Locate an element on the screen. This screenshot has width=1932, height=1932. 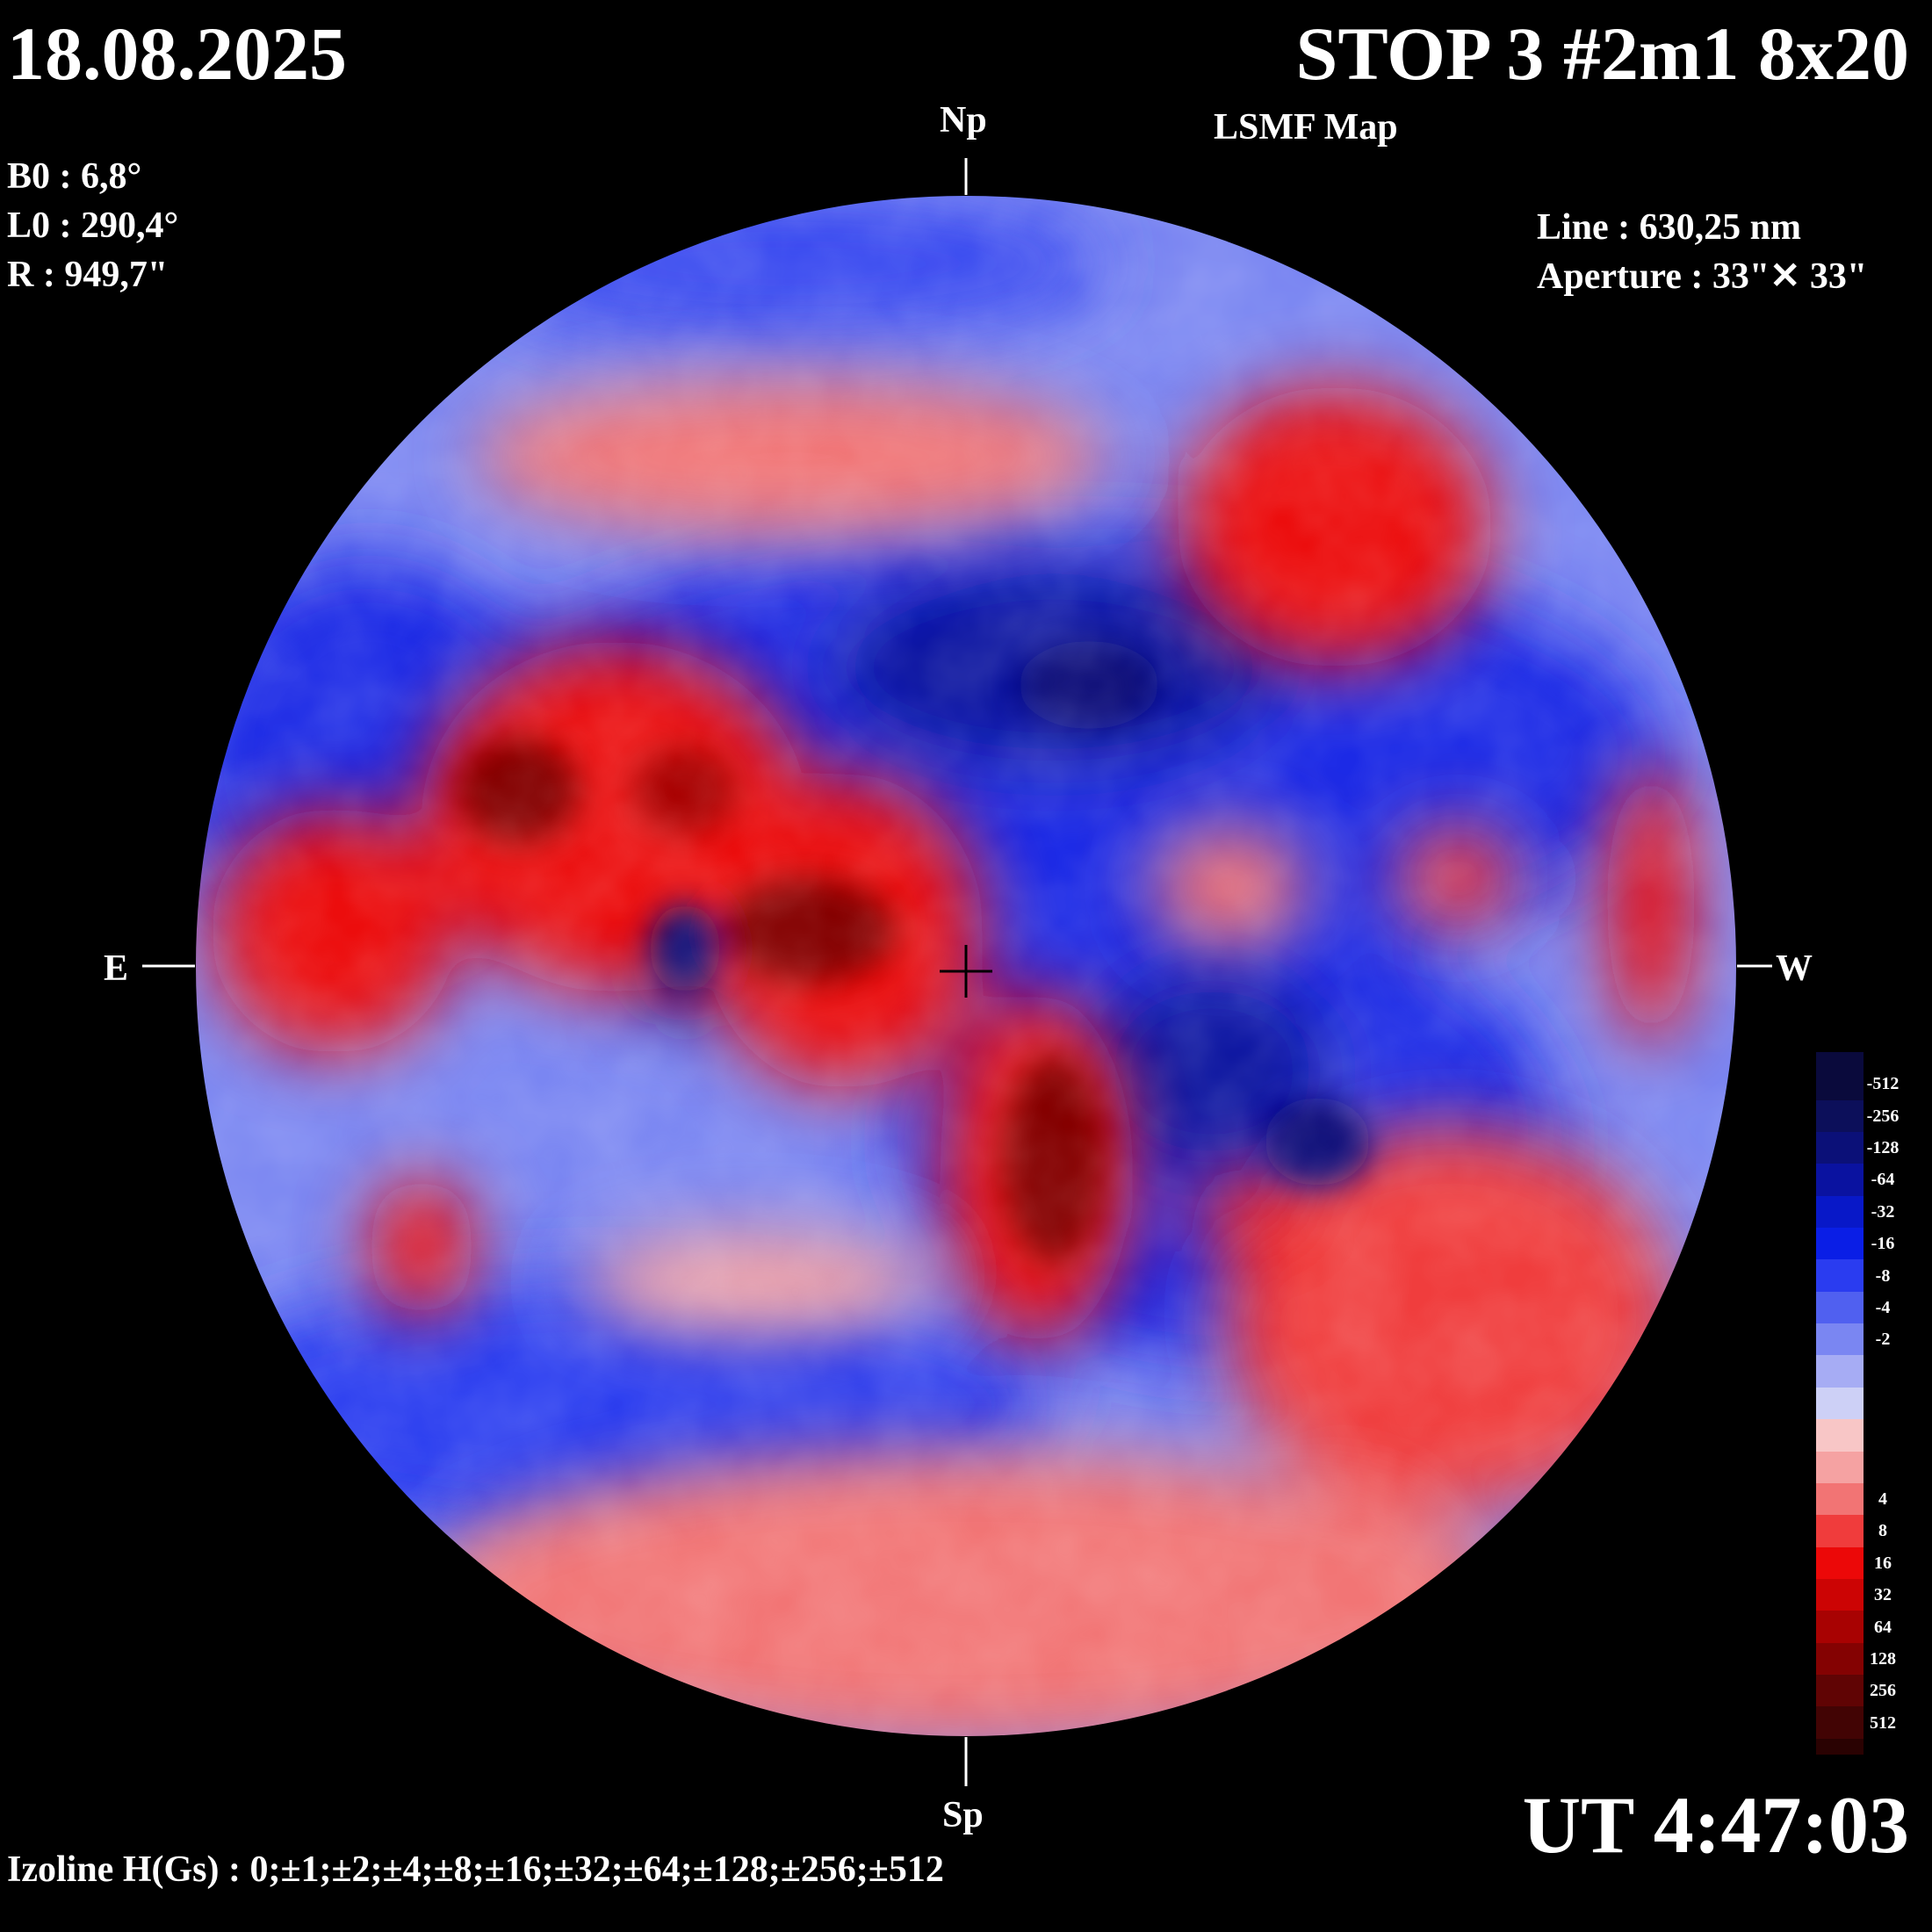
legend-label: -512 is located at coordinates (1883, 1084).